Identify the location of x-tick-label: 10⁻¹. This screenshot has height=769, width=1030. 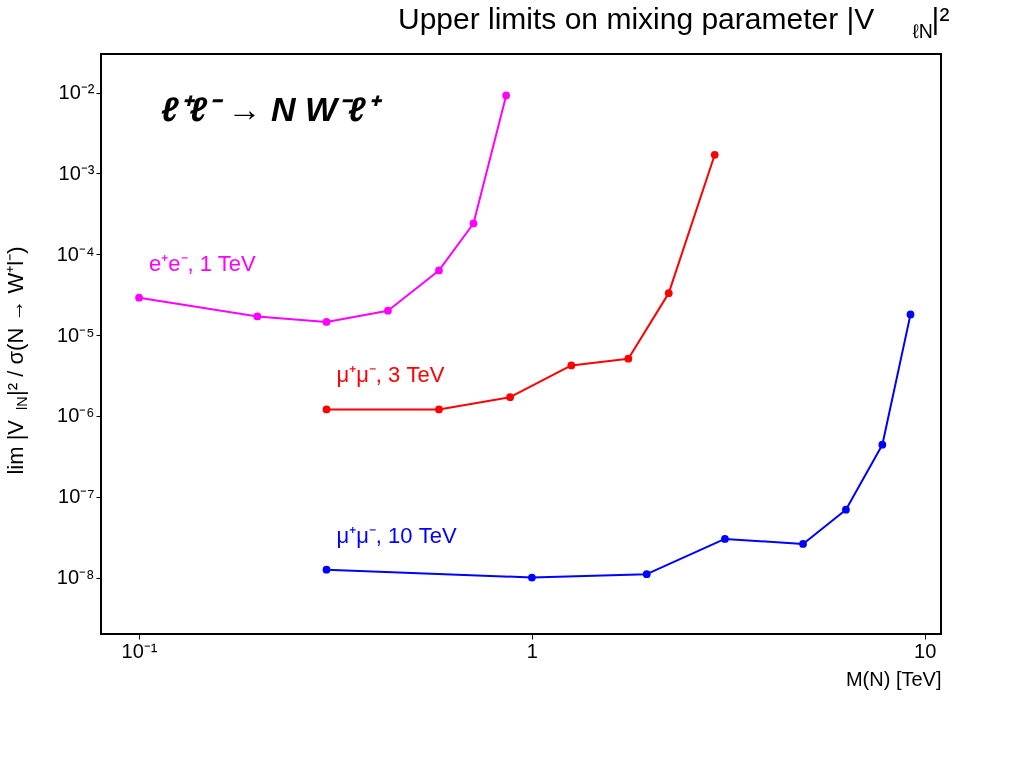
(139, 650).